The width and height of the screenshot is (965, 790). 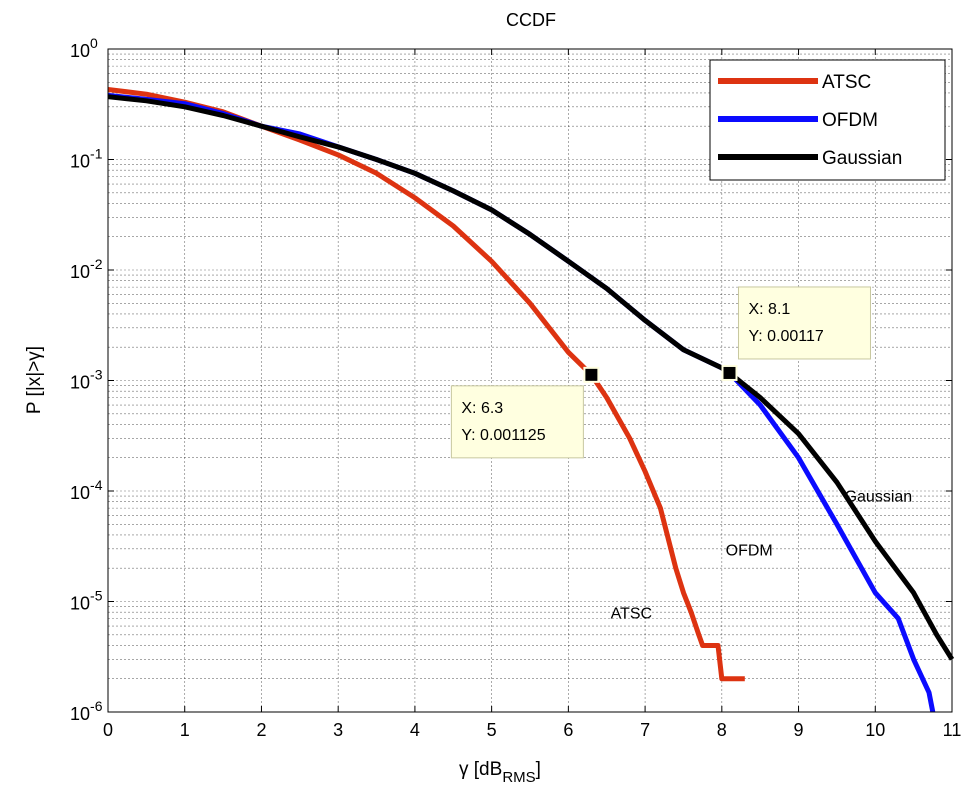 What do you see at coordinates (482, 408) in the screenshot?
I see `data-tip-x: X: 6.3` at bounding box center [482, 408].